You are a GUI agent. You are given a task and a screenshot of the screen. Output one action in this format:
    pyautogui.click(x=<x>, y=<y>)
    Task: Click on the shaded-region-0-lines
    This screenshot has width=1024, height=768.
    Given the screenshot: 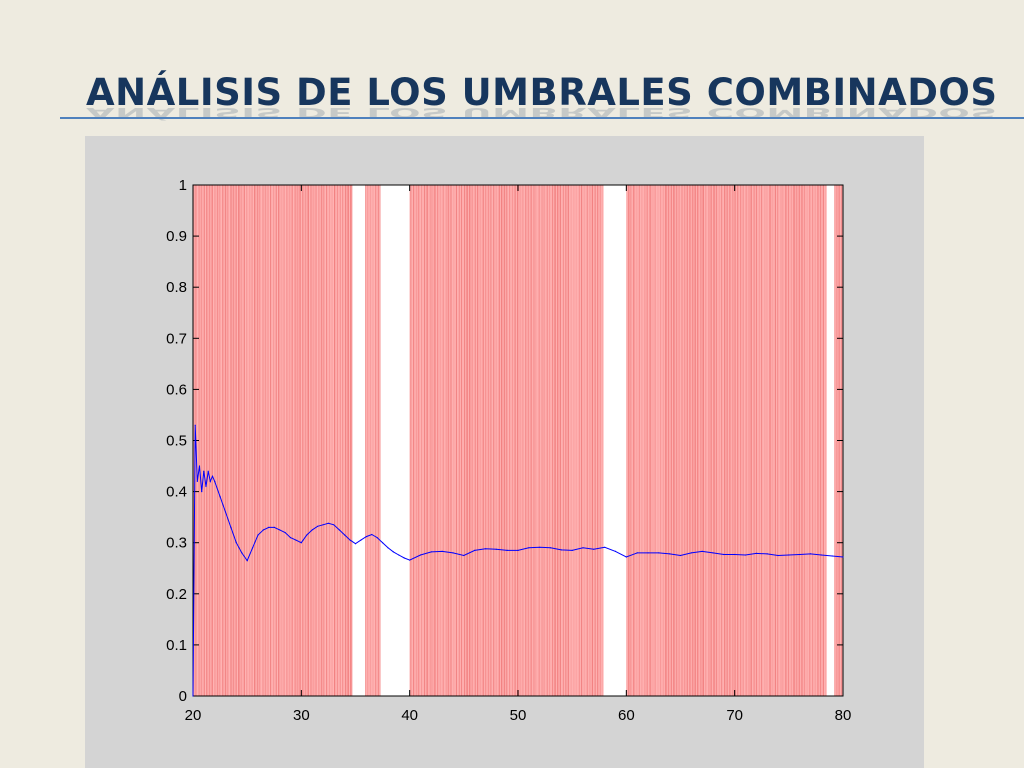 What is the action you would take?
    pyautogui.click(x=273, y=440)
    